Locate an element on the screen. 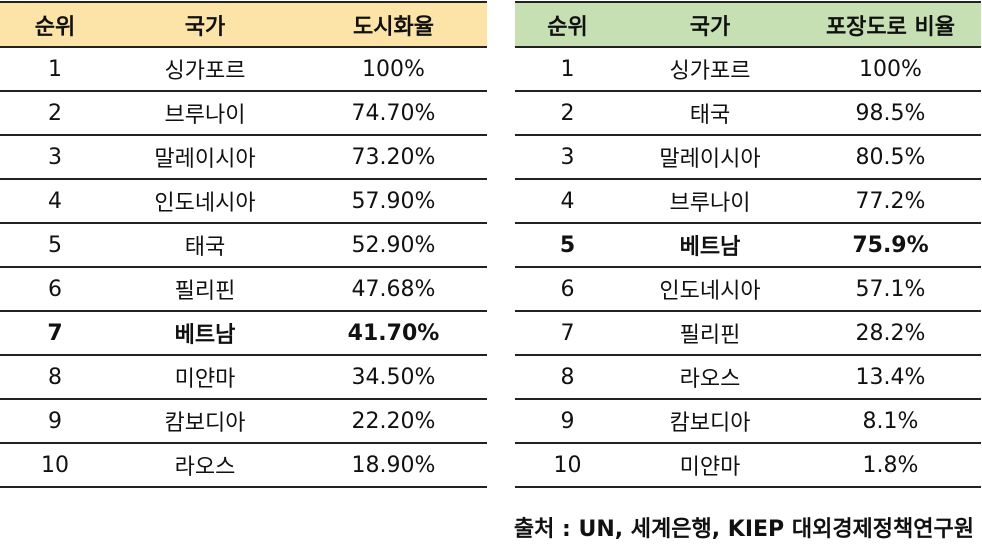 The width and height of the screenshot is (982, 553). table-row: 3 말레이시아 73.20% is located at coordinates (243, 157).